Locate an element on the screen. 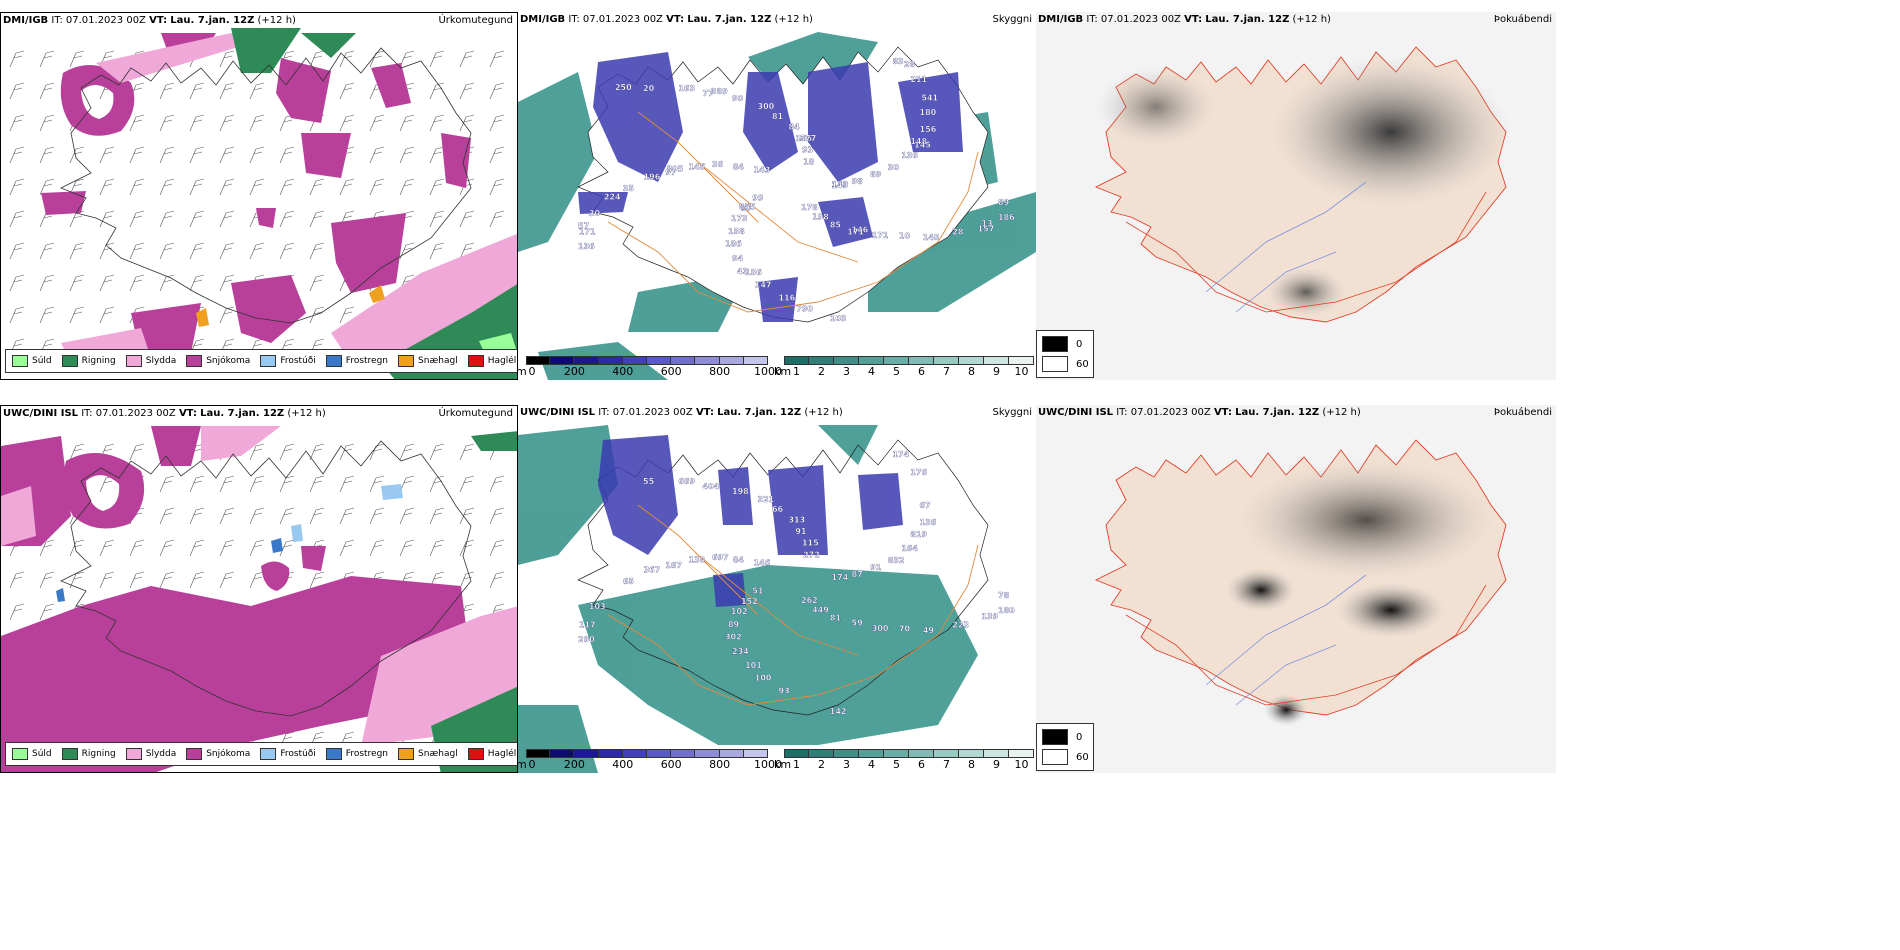 The width and height of the screenshot is (1900, 950). colorbar-frame is located at coordinates (909, 360).